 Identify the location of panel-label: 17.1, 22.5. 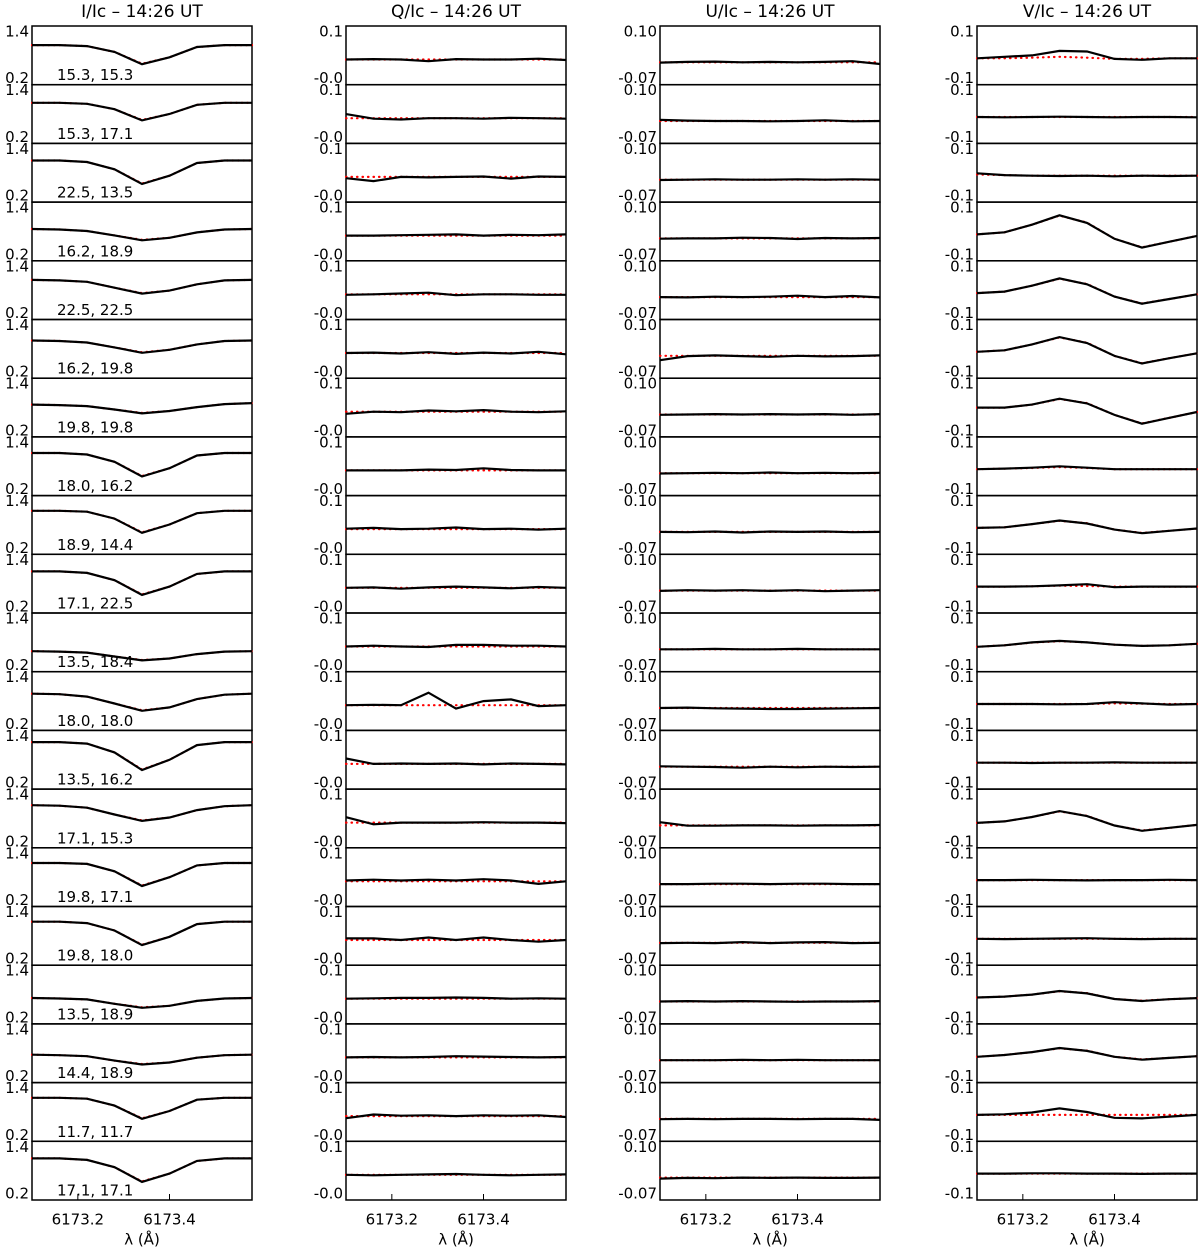
(95, 604).